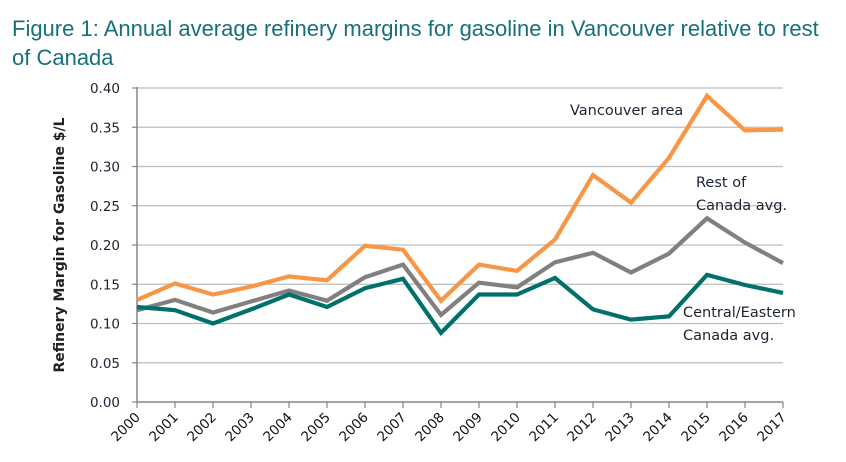 The image size is (846, 462). I want to click on x-tick-label: 2017, so click(772, 428).